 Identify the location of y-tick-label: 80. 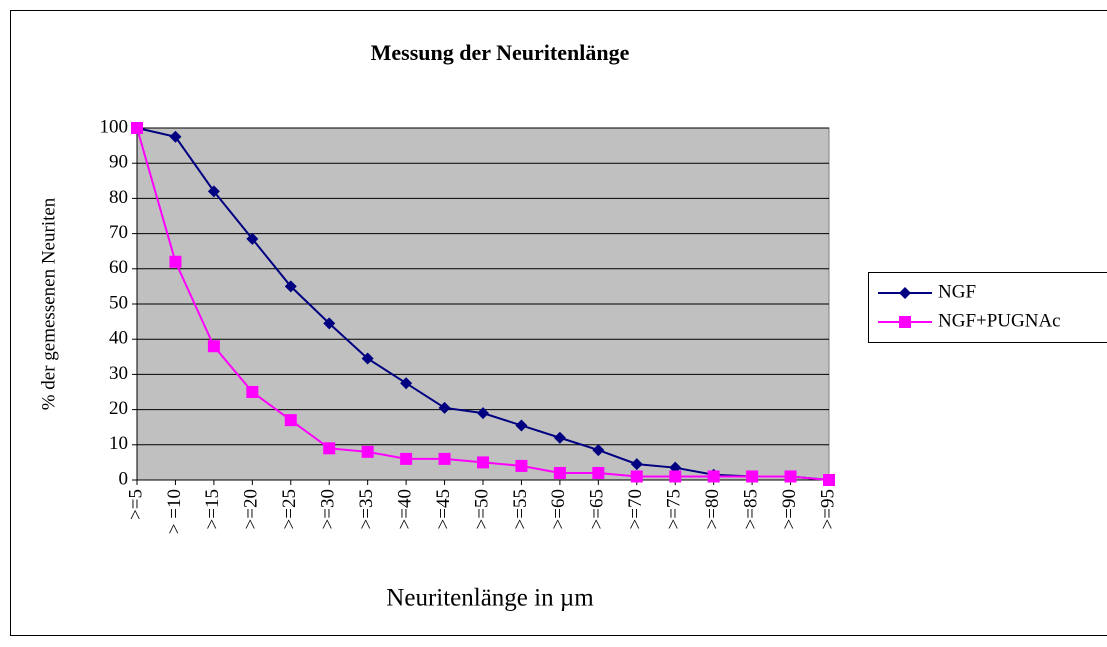
(118, 197).